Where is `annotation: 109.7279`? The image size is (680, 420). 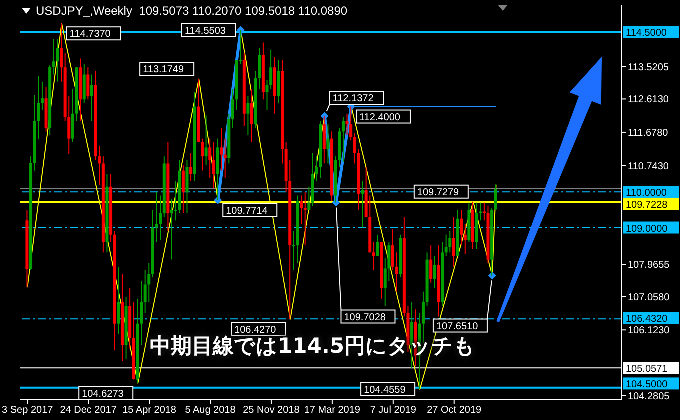 annotation: 109.7279 is located at coordinates (438, 192).